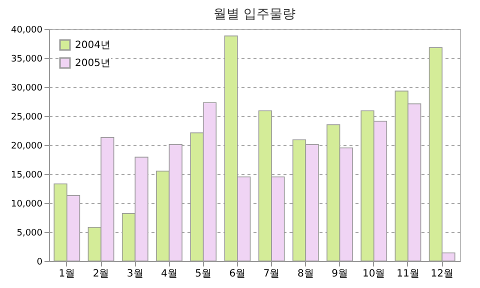 This screenshot has height=288, width=480. Describe the element at coordinates (305, 274) in the screenshot. I see `x-tick-label: 8월` at that location.